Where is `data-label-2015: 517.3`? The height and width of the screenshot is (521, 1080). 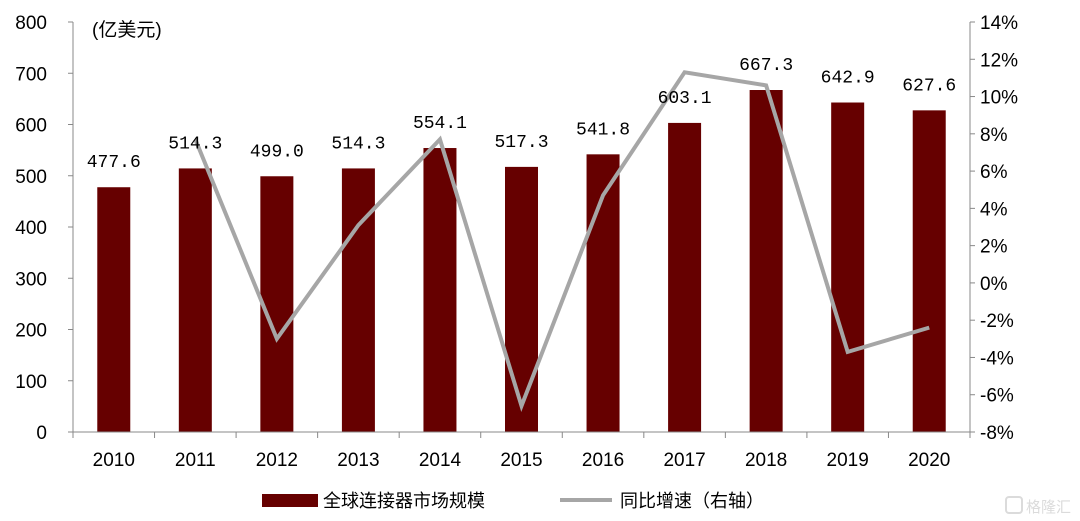 data-label-2015: 517.3 is located at coordinates (521, 143).